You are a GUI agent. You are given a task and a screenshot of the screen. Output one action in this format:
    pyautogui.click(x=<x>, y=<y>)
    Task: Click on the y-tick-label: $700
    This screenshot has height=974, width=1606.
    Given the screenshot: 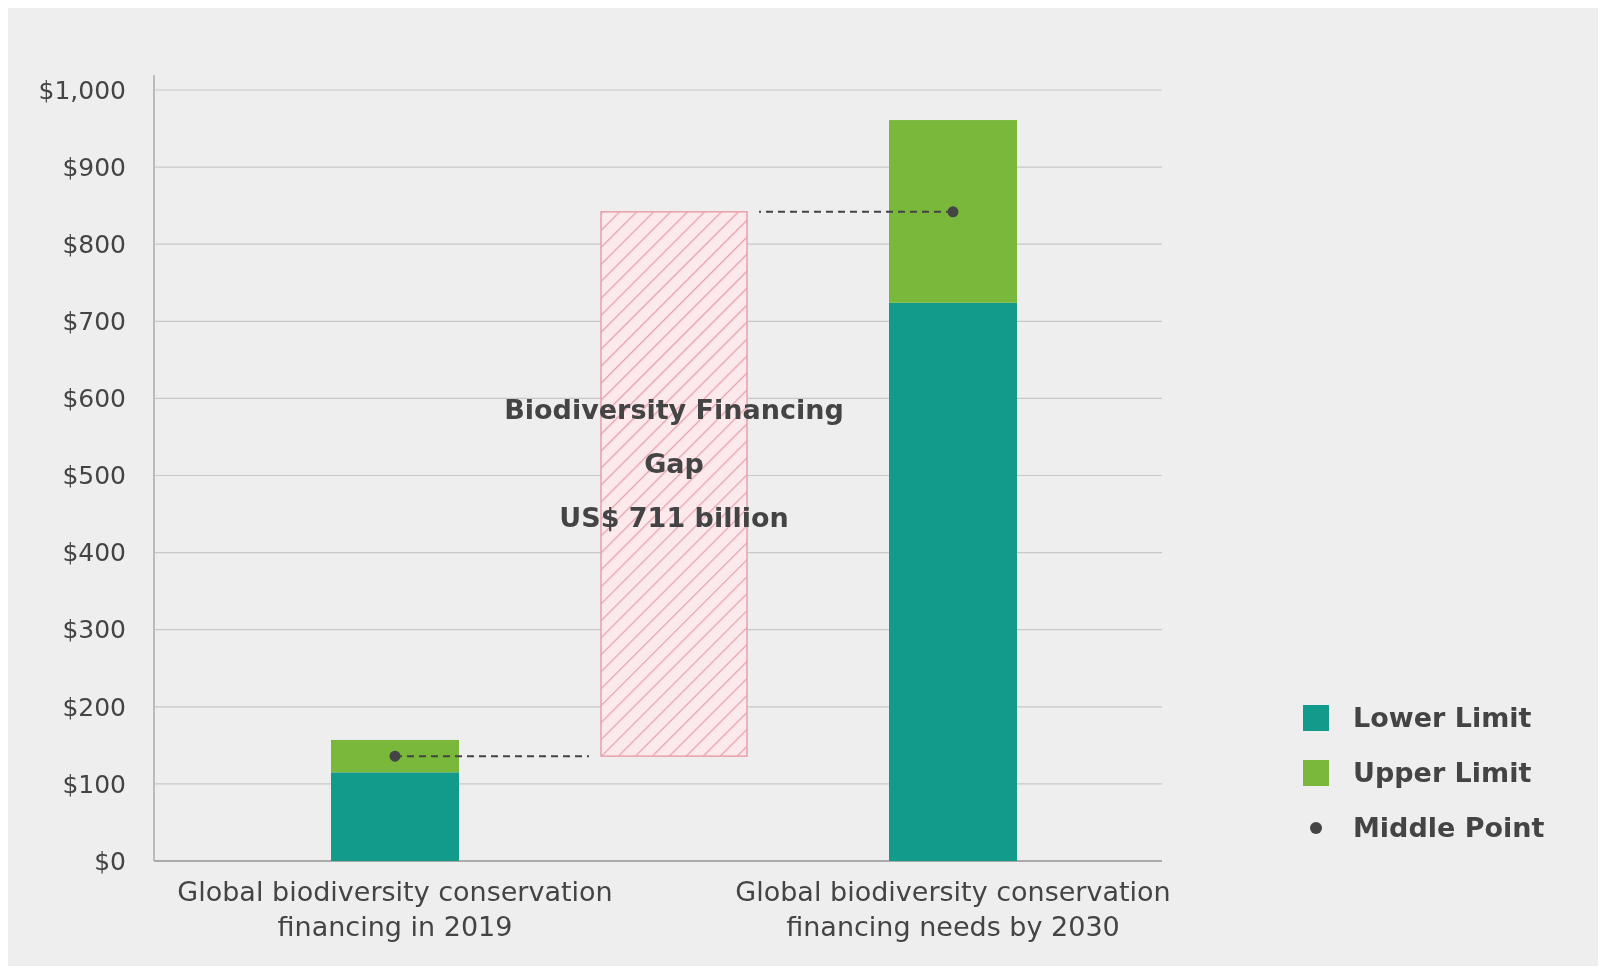 What is the action you would take?
    pyautogui.click(x=94, y=322)
    